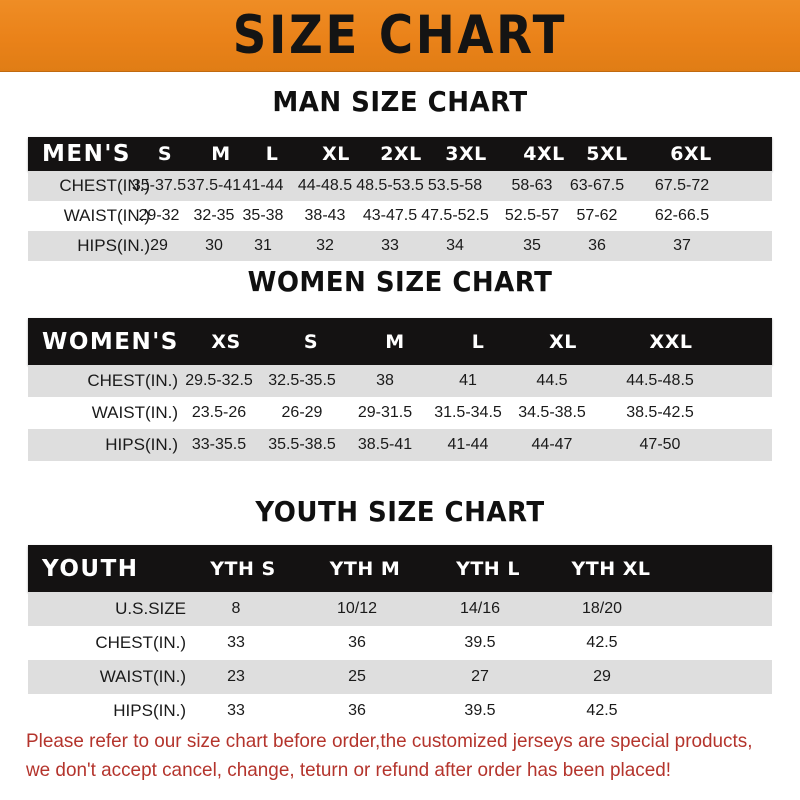 The width and height of the screenshot is (800, 800). Describe the element at coordinates (400, 677) in the screenshot. I see `table-row: WAIST(IN.) 23 25 27 29` at that location.